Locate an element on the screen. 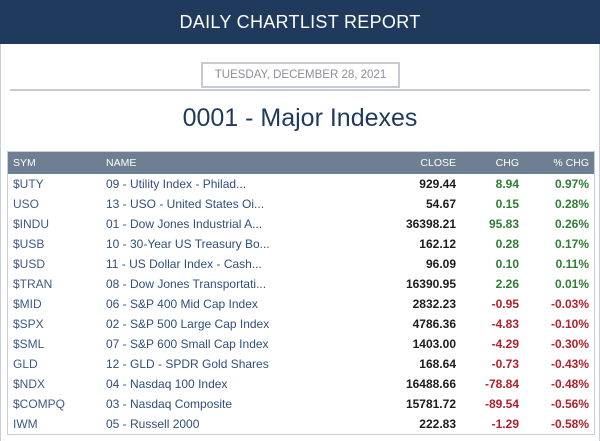  symbol-link: $MID is located at coordinates (27, 304).